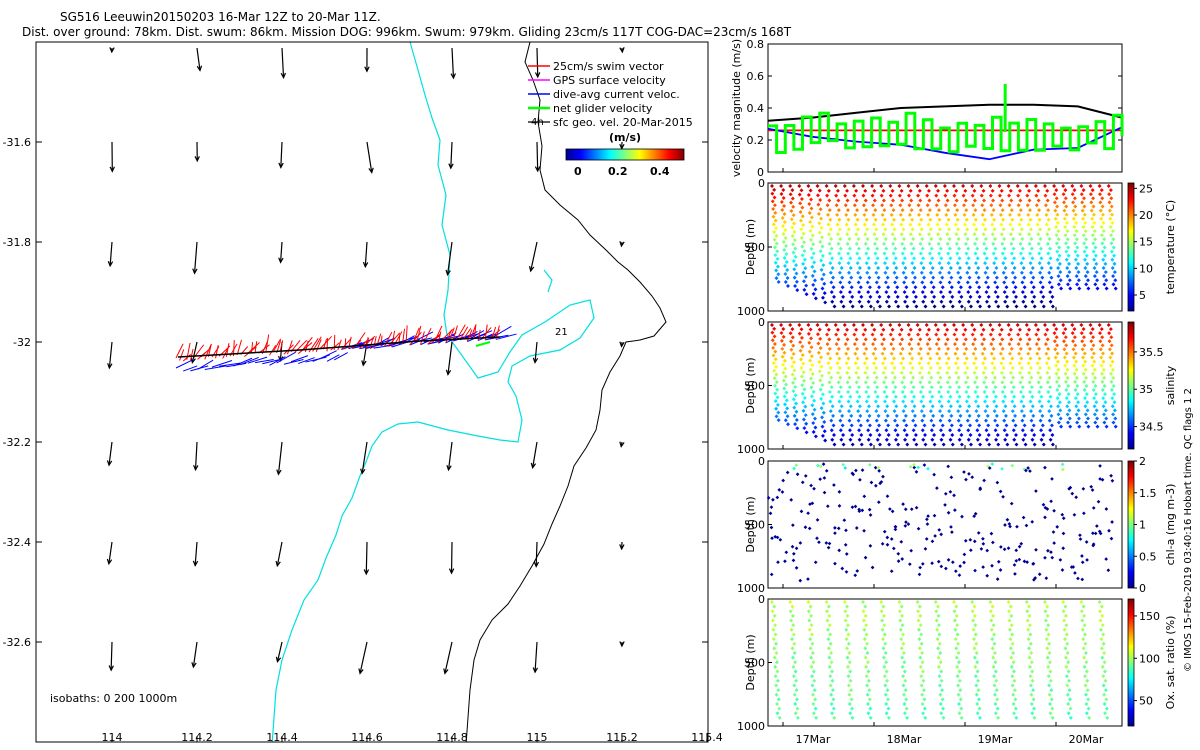 Image resolution: width=1200 pixels, height=750 pixels. What do you see at coordinates (452, 737) in the screenshot?
I see `map-x-tick-label: 114.8` at bounding box center [452, 737].